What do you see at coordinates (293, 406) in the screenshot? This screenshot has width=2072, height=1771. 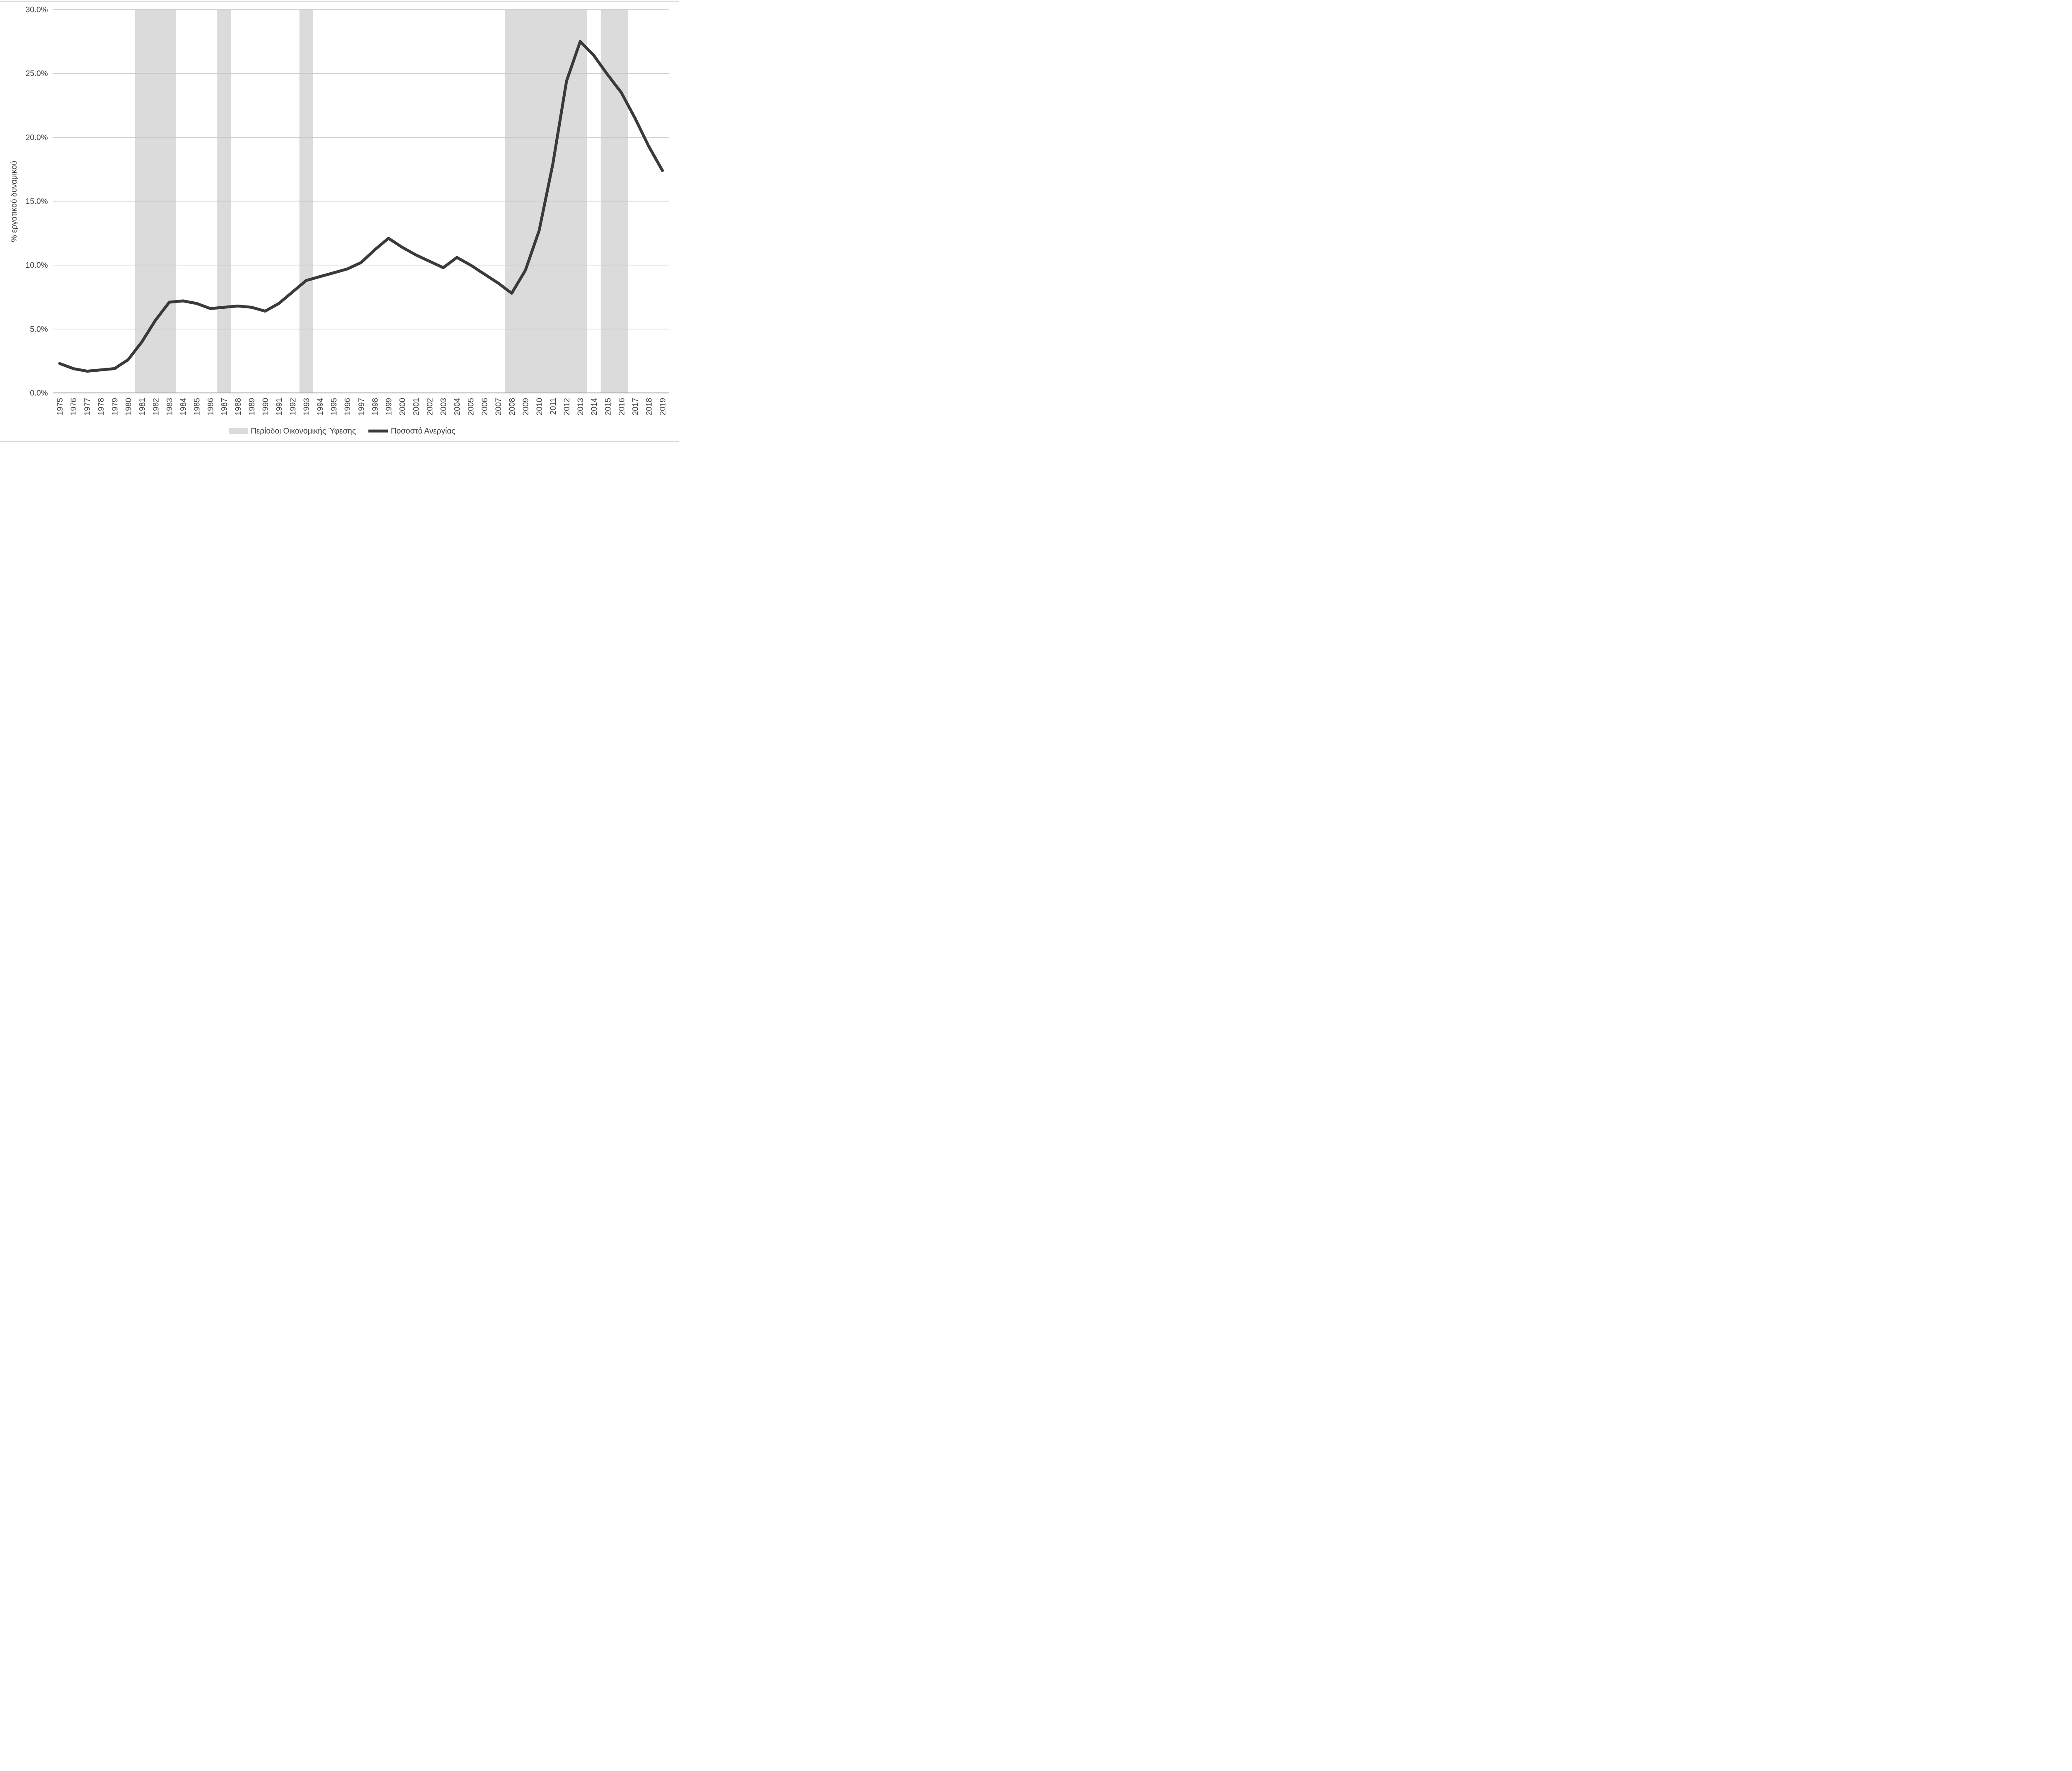 I see `x-tick-label: 1992` at bounding box center [293, 406].